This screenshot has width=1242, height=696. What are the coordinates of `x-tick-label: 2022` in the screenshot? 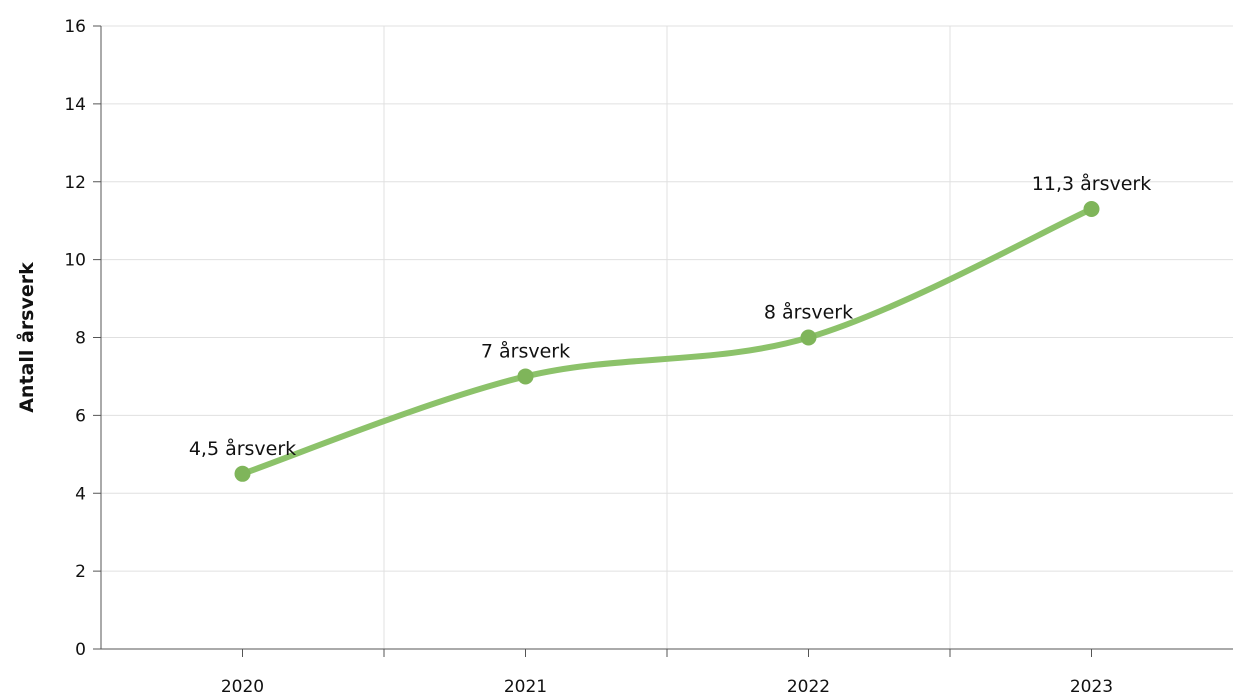 It's located at (808, 686).